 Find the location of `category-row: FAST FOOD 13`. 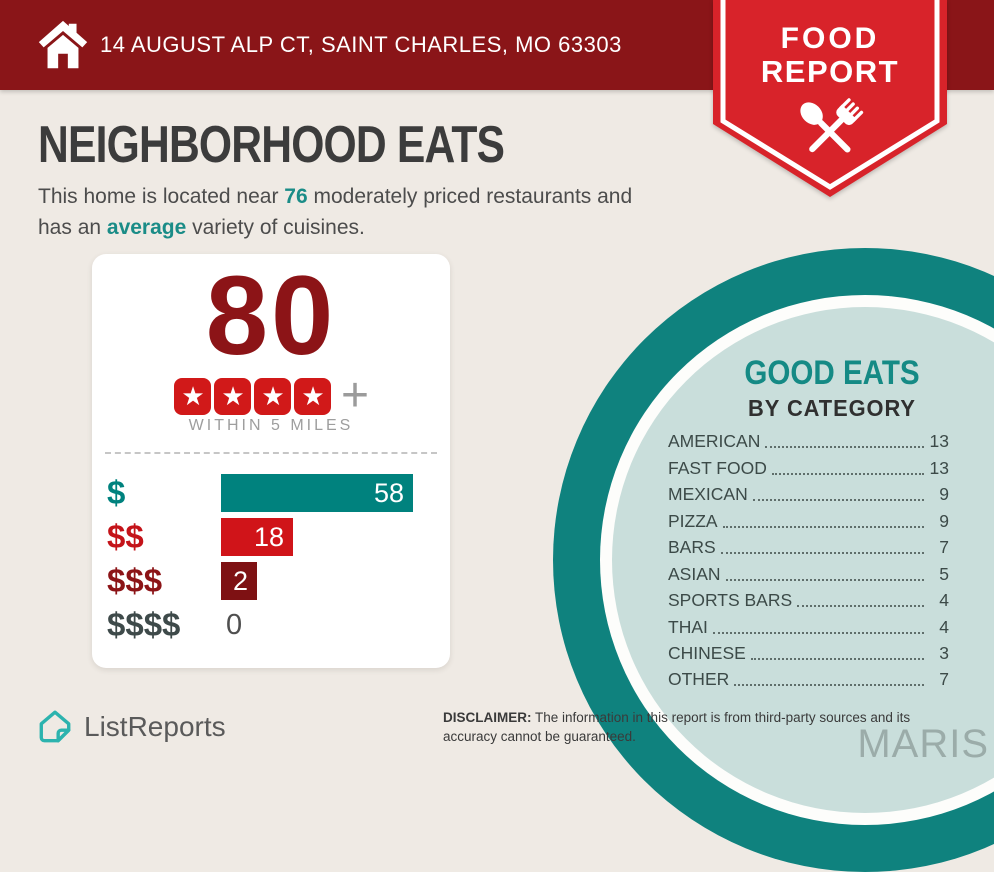

category-row: FAST FOOD 13 is located at coordinates (808, 468).